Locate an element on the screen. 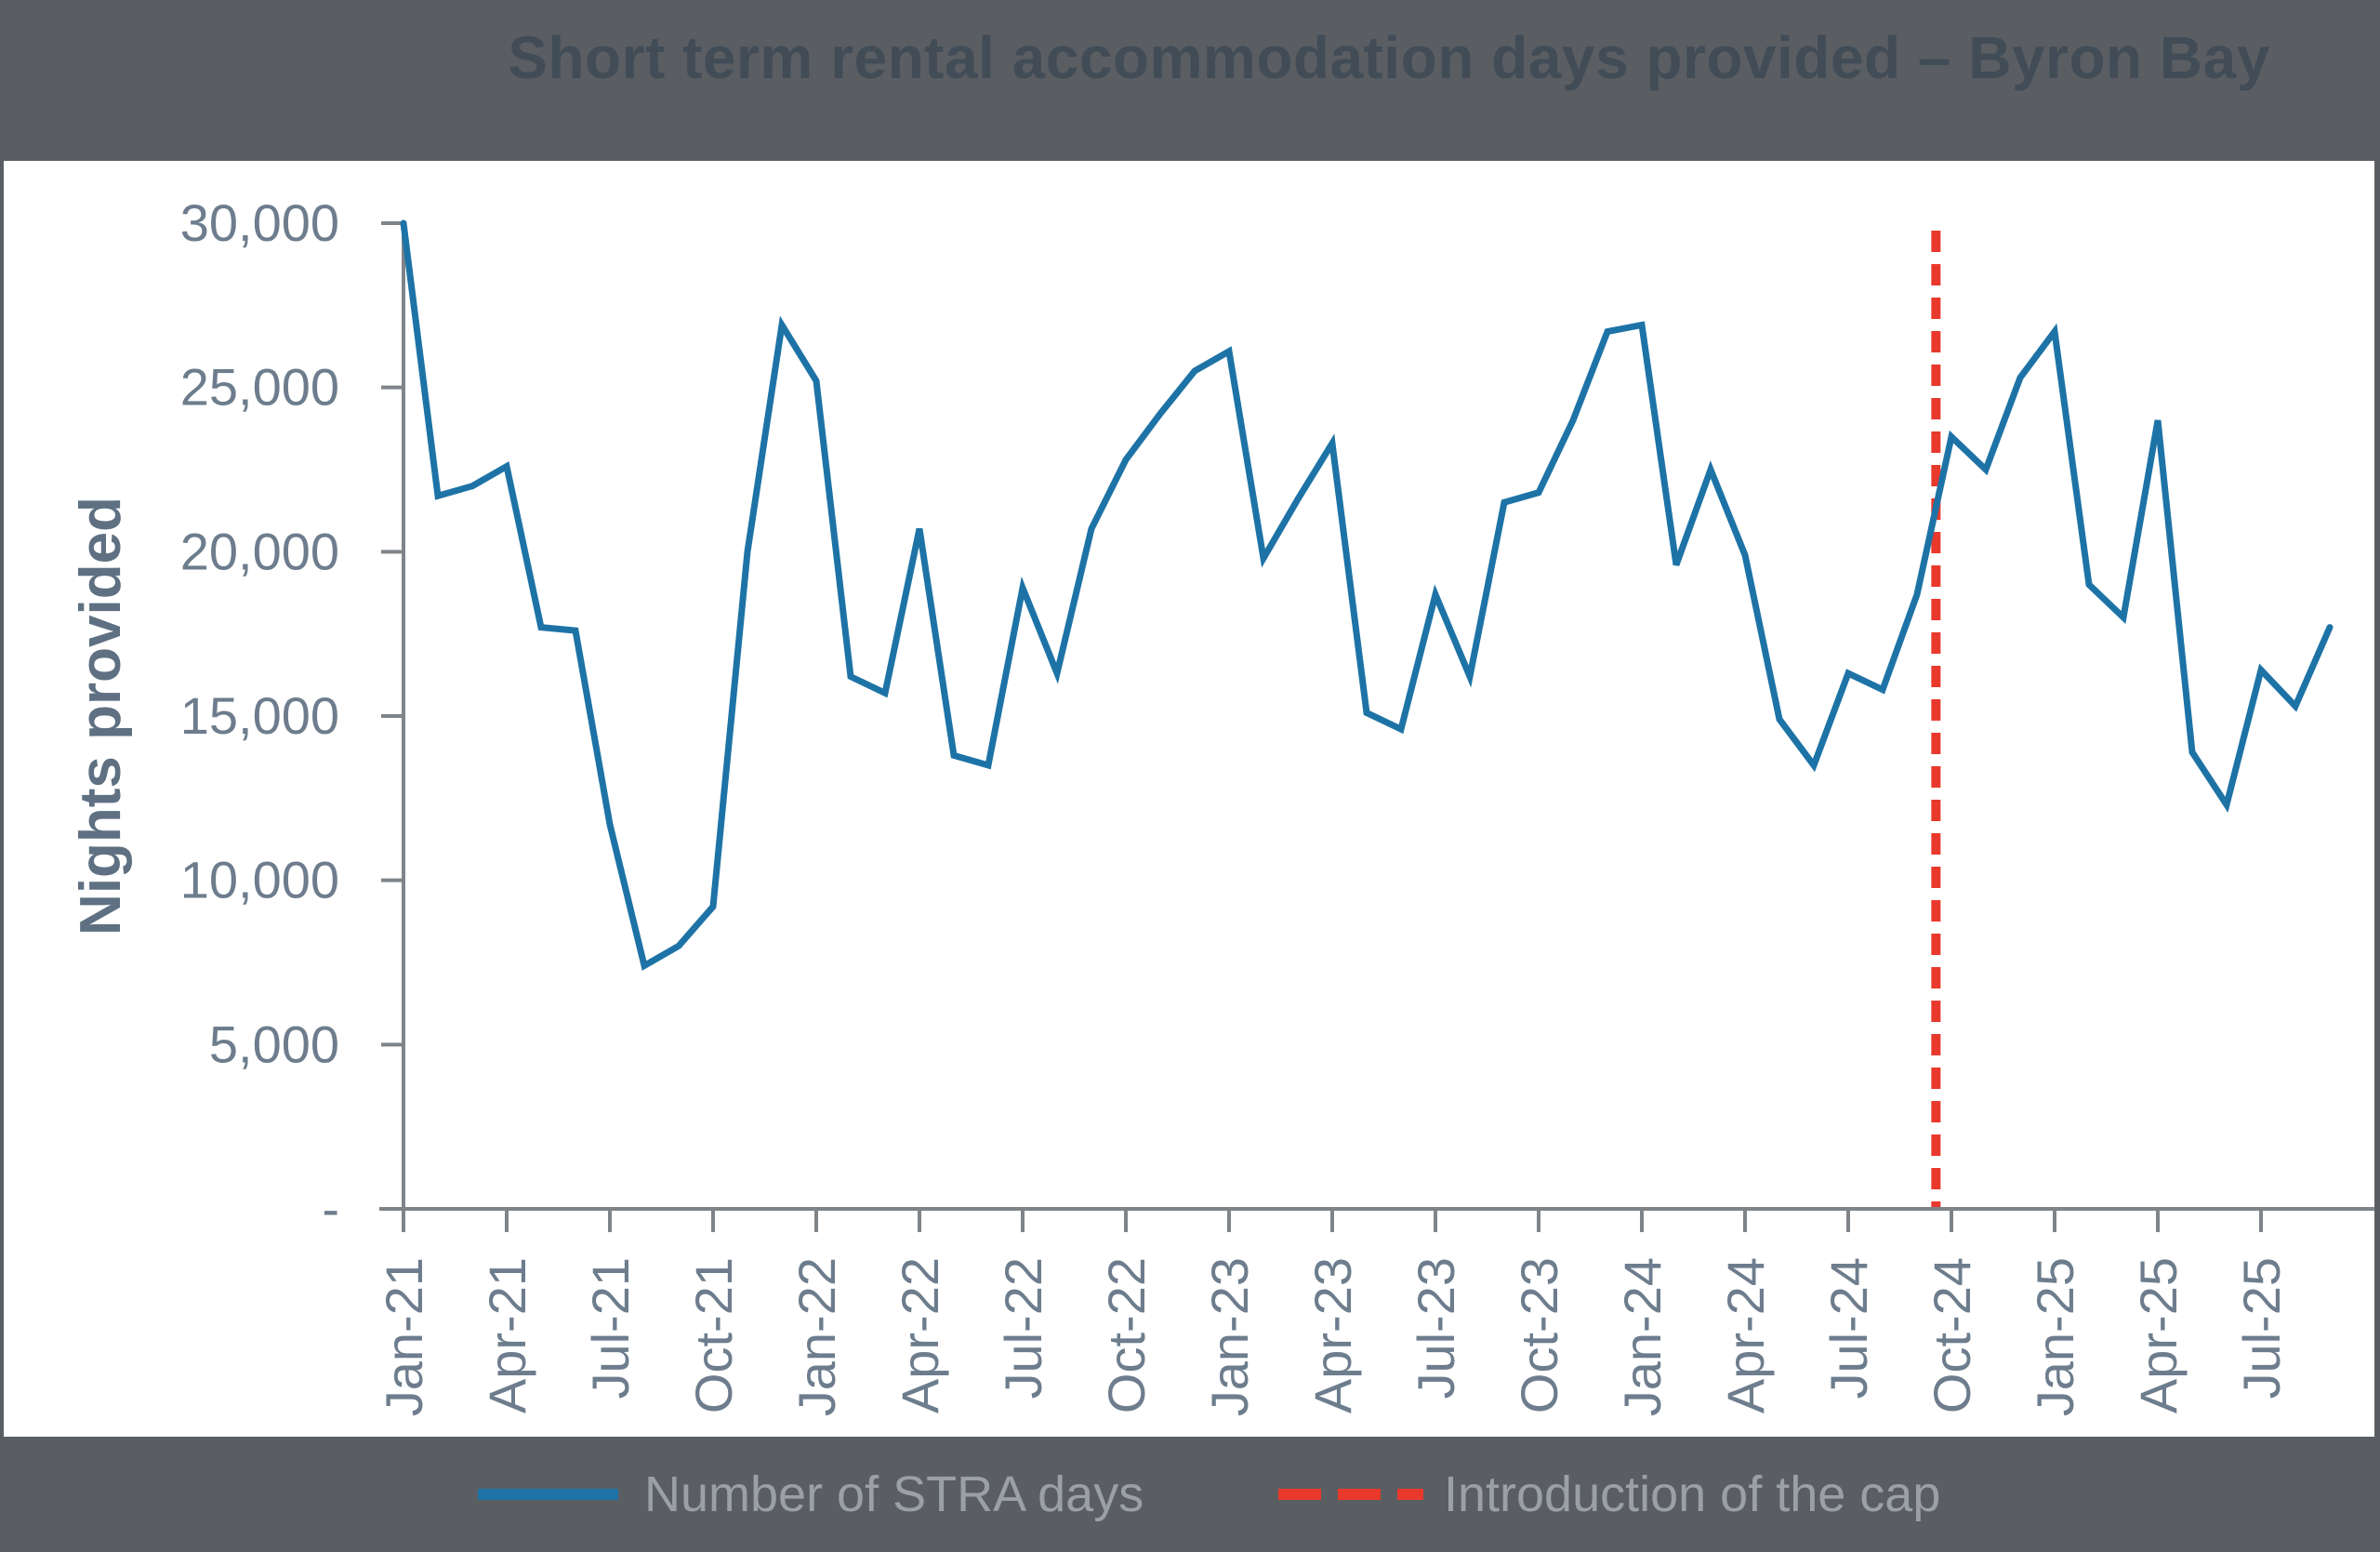 The height and width of the screenshot is (1552, 2380). y-axis-tick-label: 20,000 is located at coordinates (259, 551).